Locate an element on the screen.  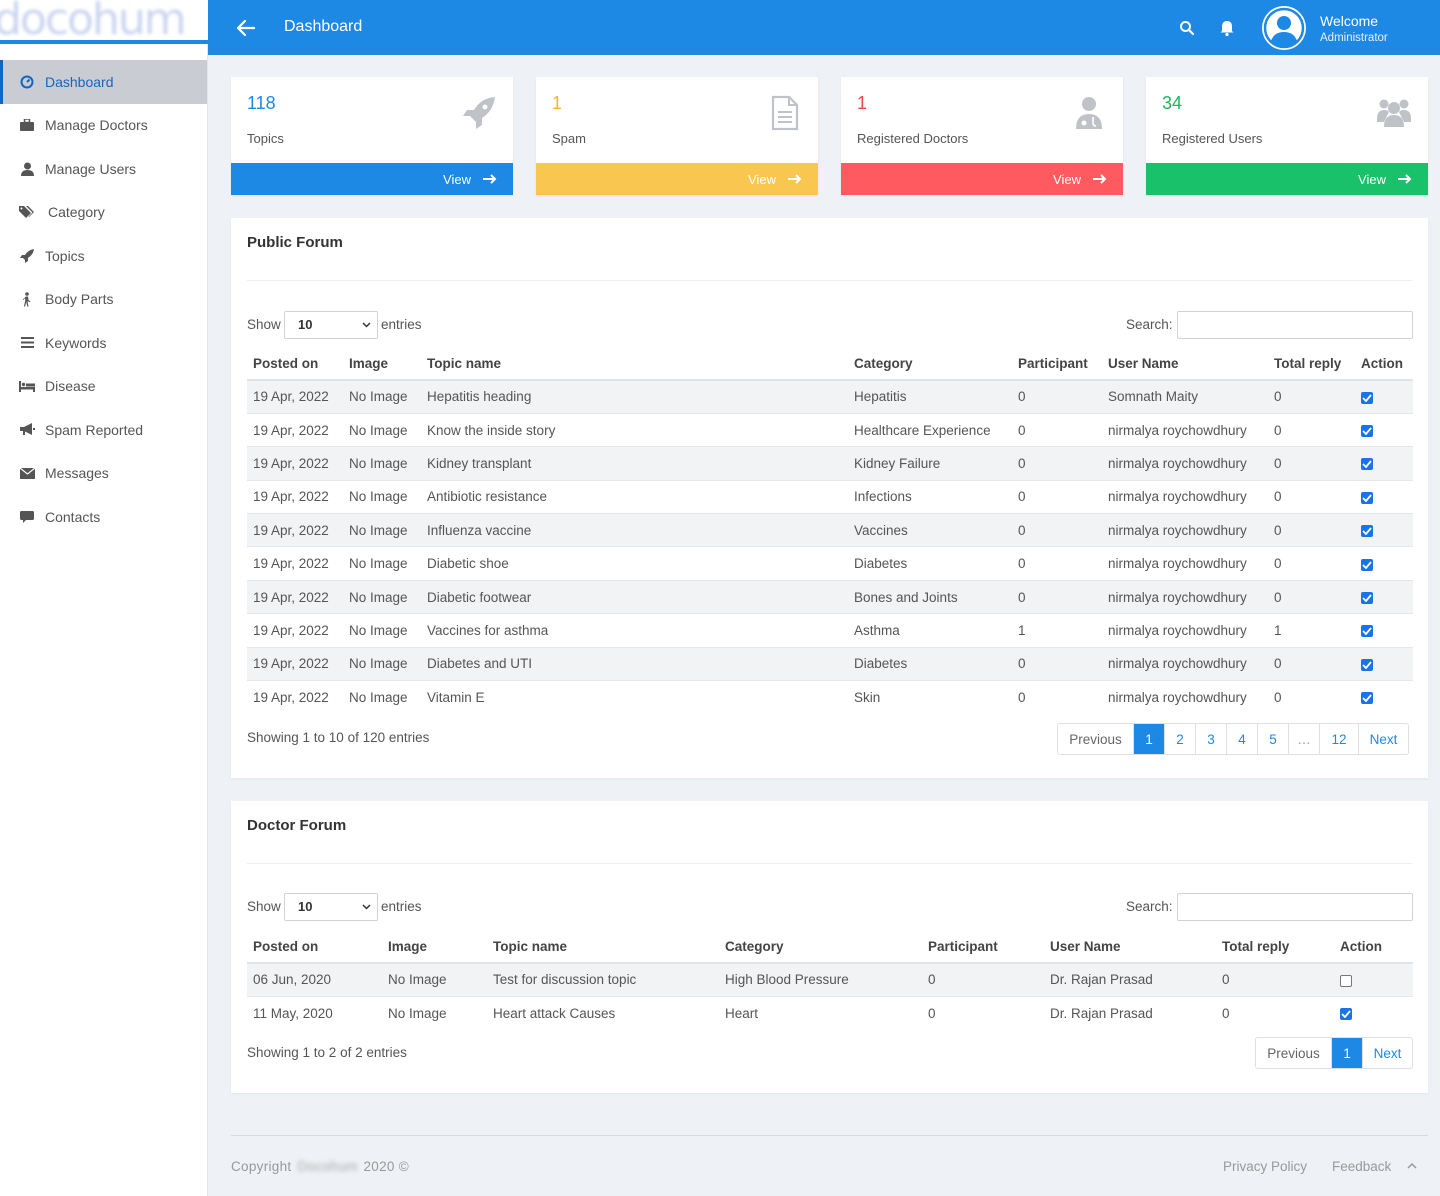
table-cell: Hepatitis heading is located at coordinates (634, 396).